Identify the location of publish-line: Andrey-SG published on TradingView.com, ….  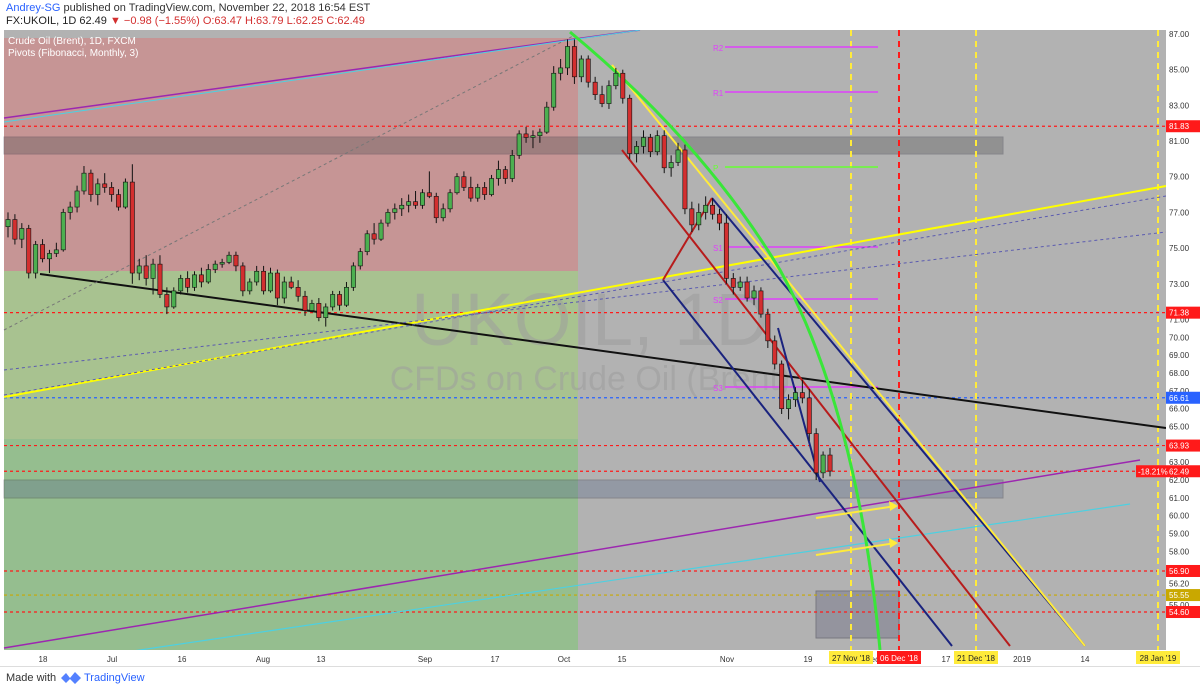
(188, 8).